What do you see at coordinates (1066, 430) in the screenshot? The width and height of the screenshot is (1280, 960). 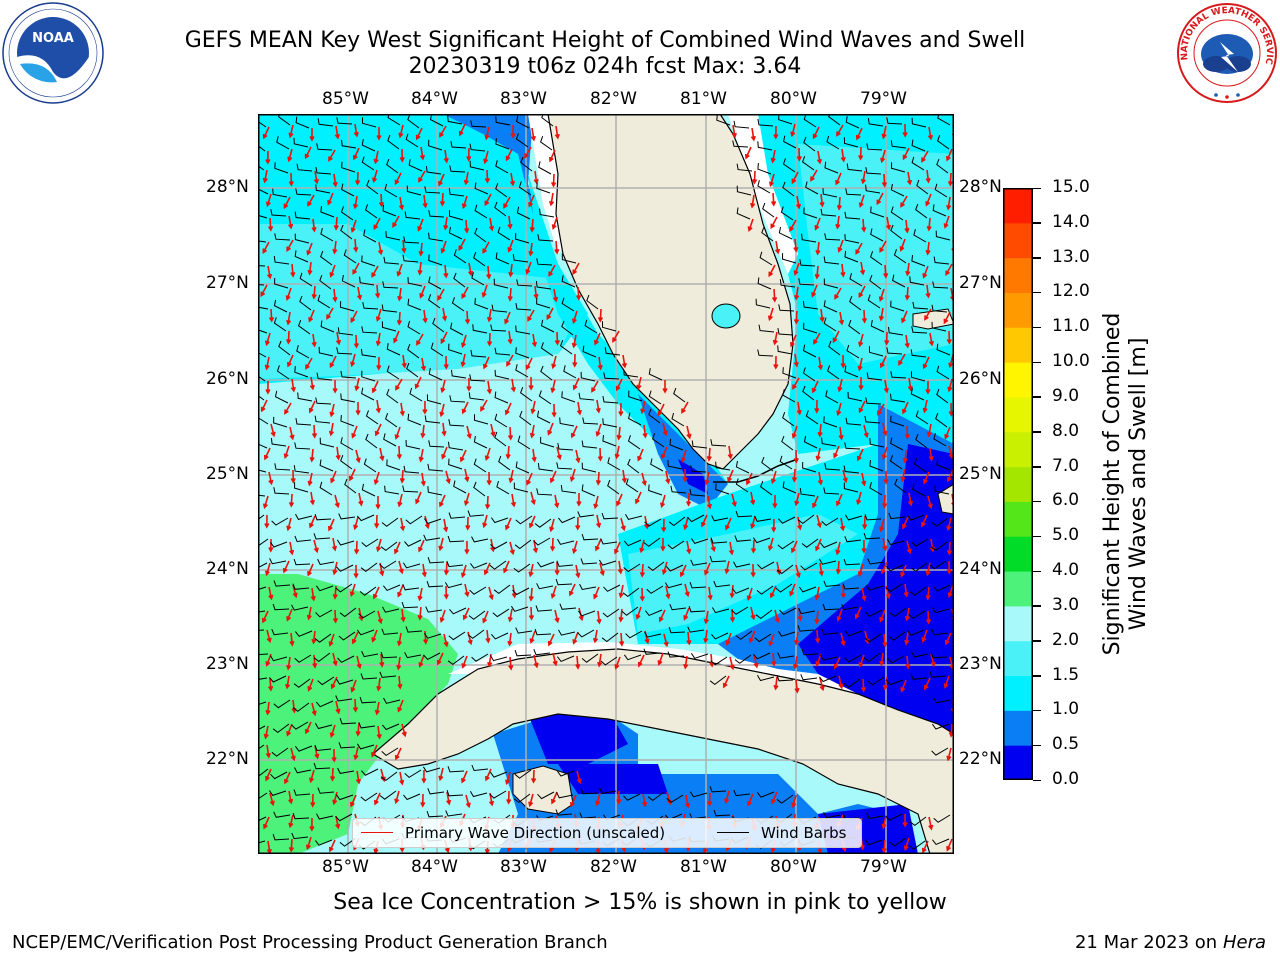 I see `colorbar-tick-label: 8.0` at bounding box center [1066, 430].